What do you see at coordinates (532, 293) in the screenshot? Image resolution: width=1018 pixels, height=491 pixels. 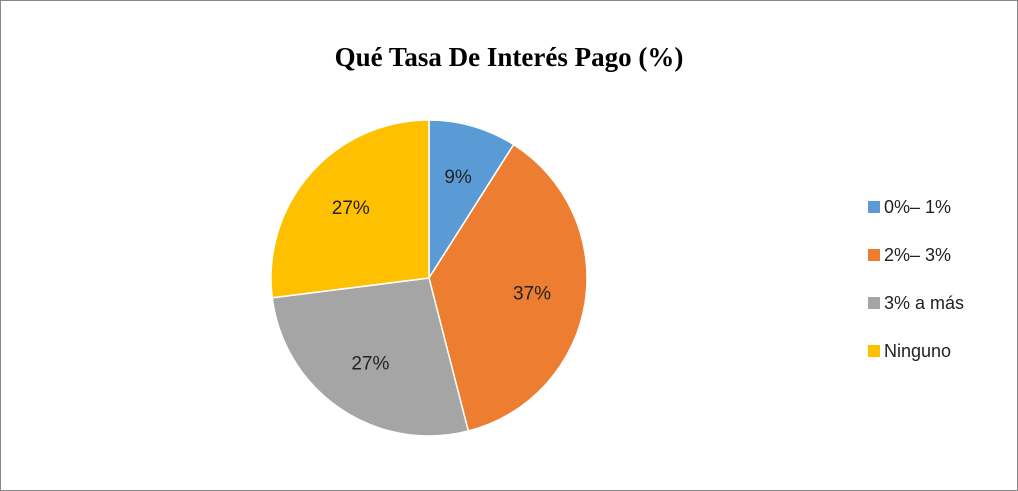 I see `data-label: 37%` at bounding box center [532, 293].